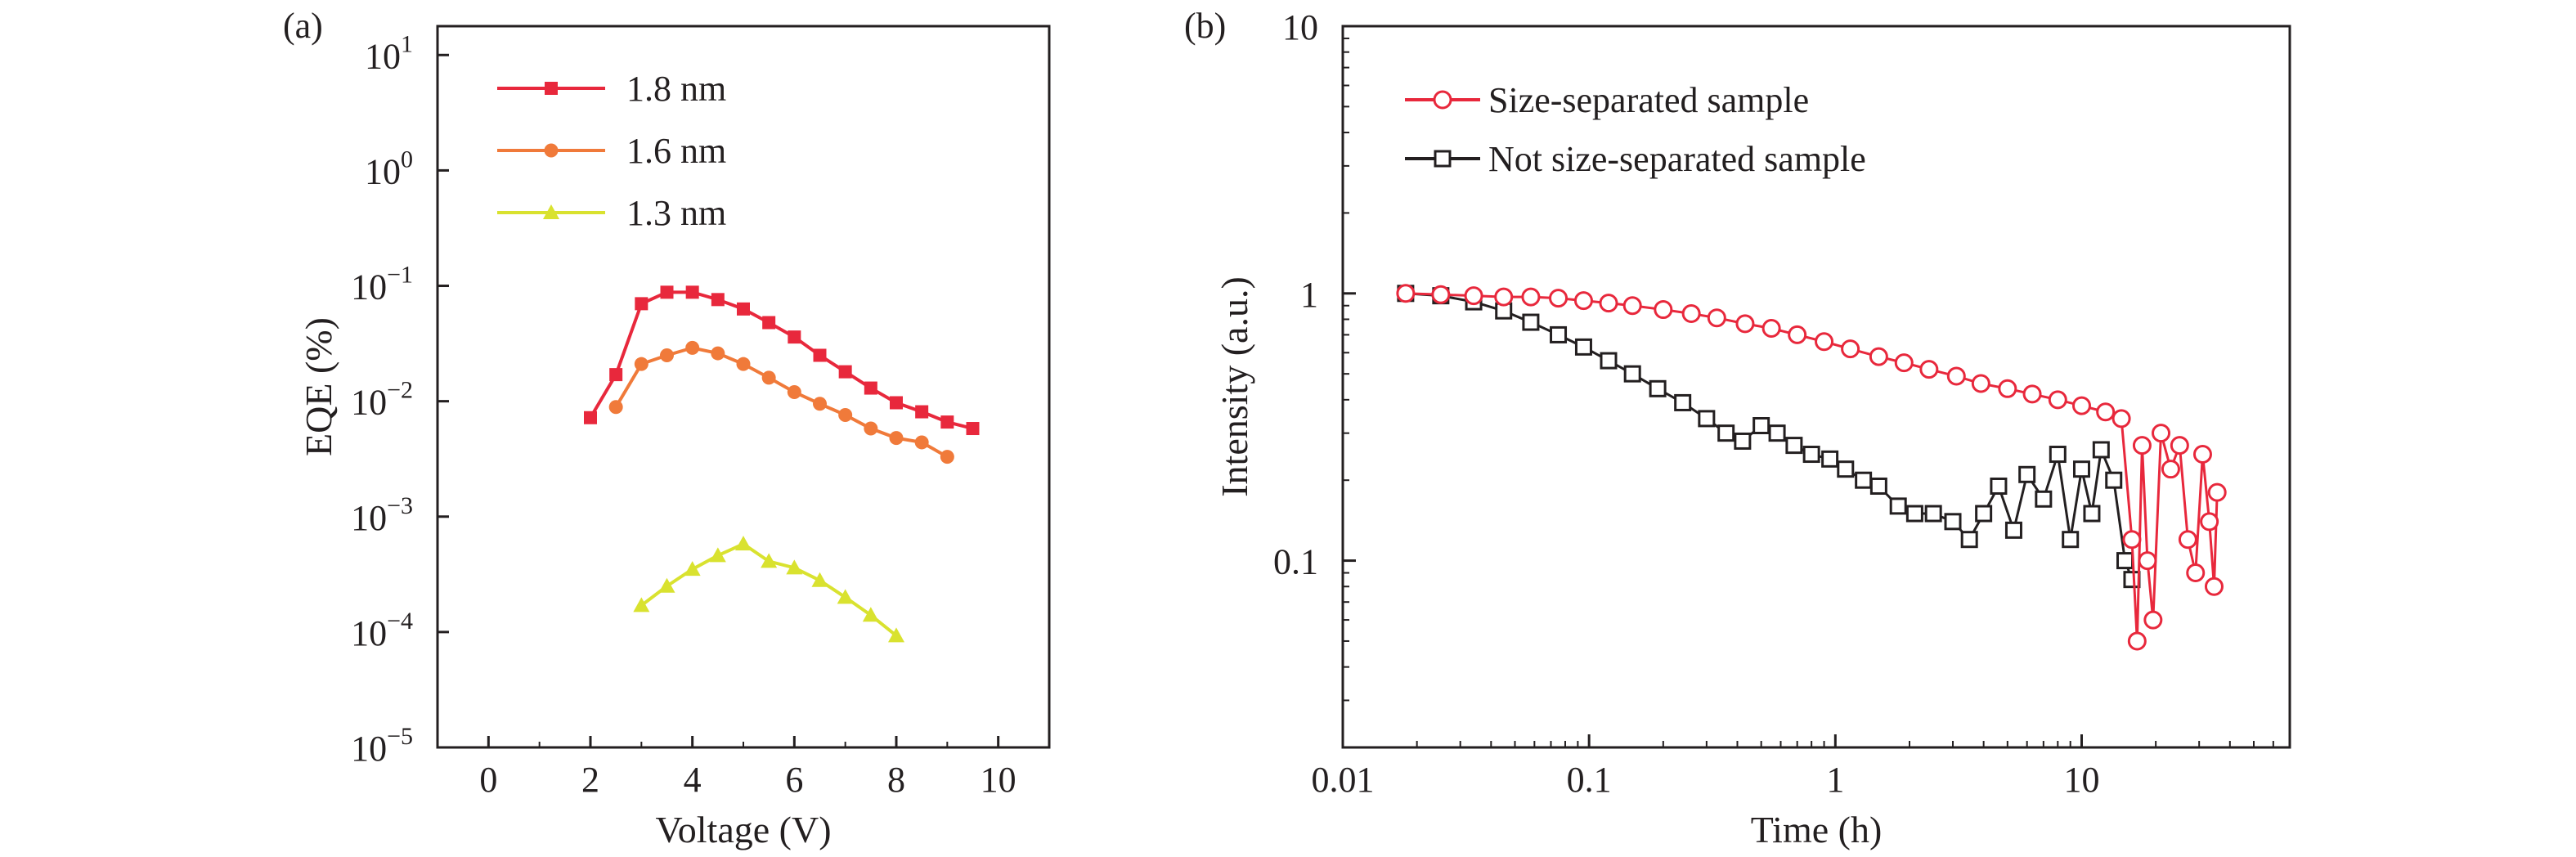 This screenshot has width=2576, height=857. Describe the element at coordinates (896, 780) in the screenshot. I see `x-tick-label: 8` at that location.